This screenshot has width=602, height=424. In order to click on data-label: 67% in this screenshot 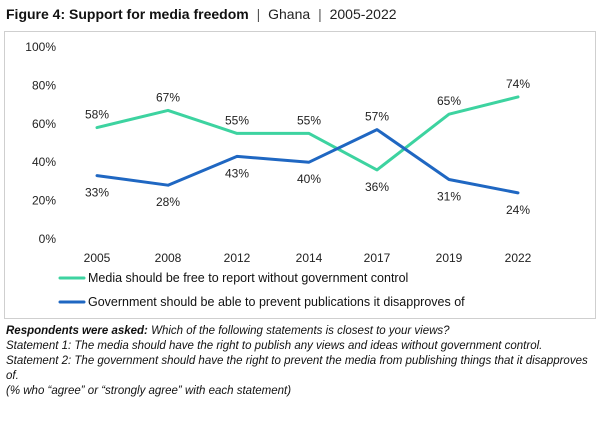, I will do `click(168, 97)`.